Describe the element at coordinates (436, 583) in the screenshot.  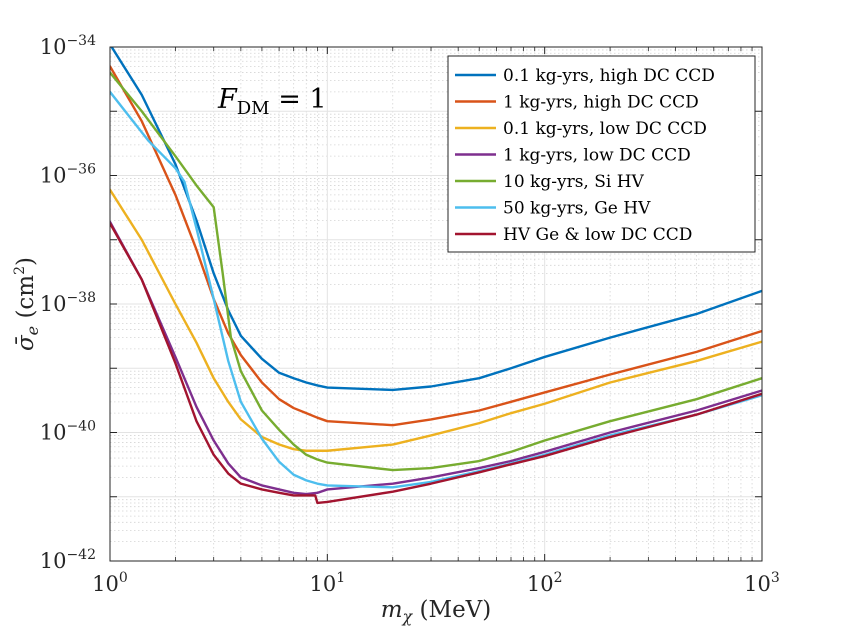
I see `x-tick-labels: 10⁰ 10¹ 10² 10³` at that location.